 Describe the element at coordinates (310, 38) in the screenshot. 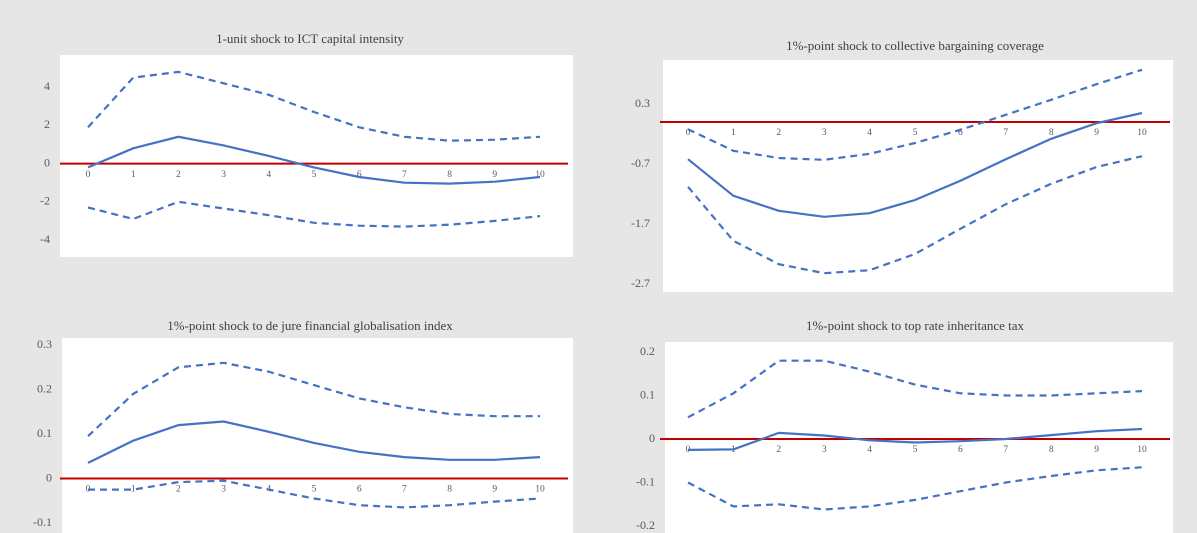

I see `chart-title: 1-unit shock to ICT capital intensity` at that location.